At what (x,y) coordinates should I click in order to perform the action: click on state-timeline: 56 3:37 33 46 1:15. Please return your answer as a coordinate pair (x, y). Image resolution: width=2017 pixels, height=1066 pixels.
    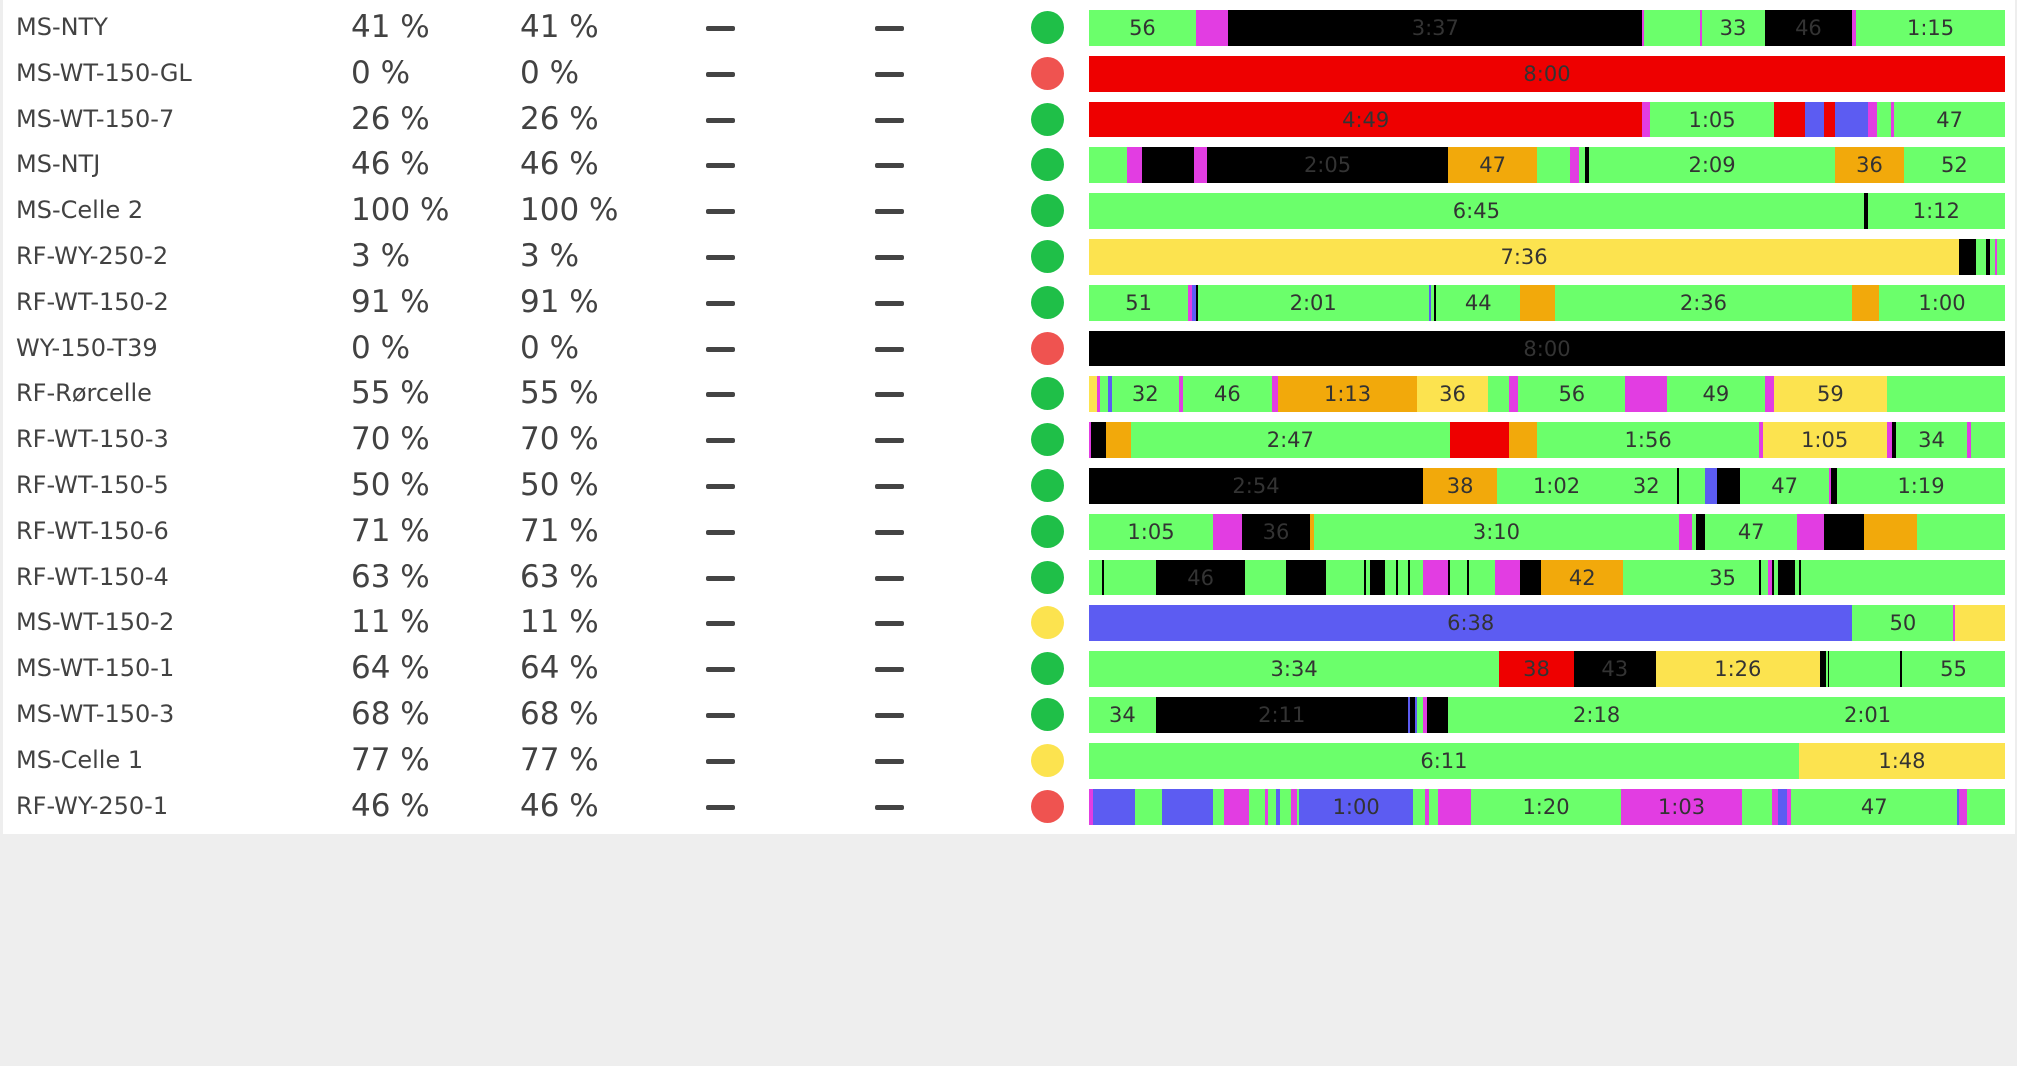
    Looking at the image, I should click on (1547, 28).